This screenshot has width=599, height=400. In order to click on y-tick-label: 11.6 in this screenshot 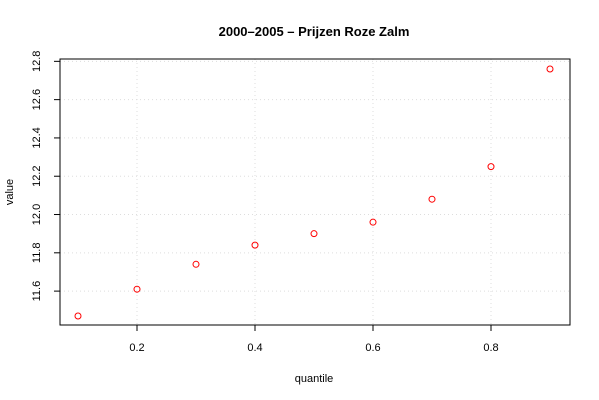, I will do `click(37, 291)`.